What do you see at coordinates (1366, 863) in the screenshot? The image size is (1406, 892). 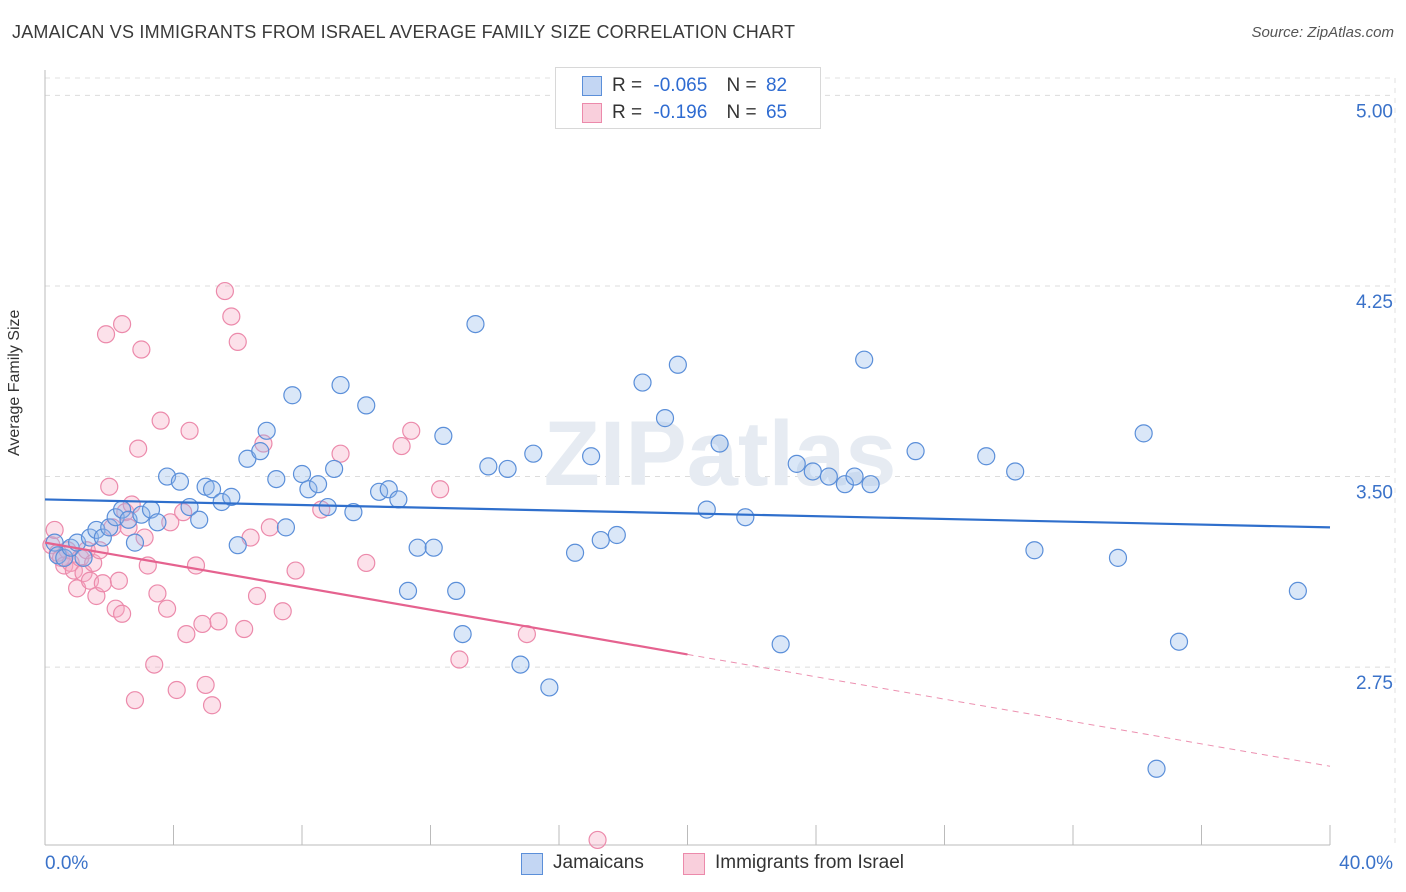 I see `x-tick-label-max: 40.0%` at bounding box center [1366, 863].